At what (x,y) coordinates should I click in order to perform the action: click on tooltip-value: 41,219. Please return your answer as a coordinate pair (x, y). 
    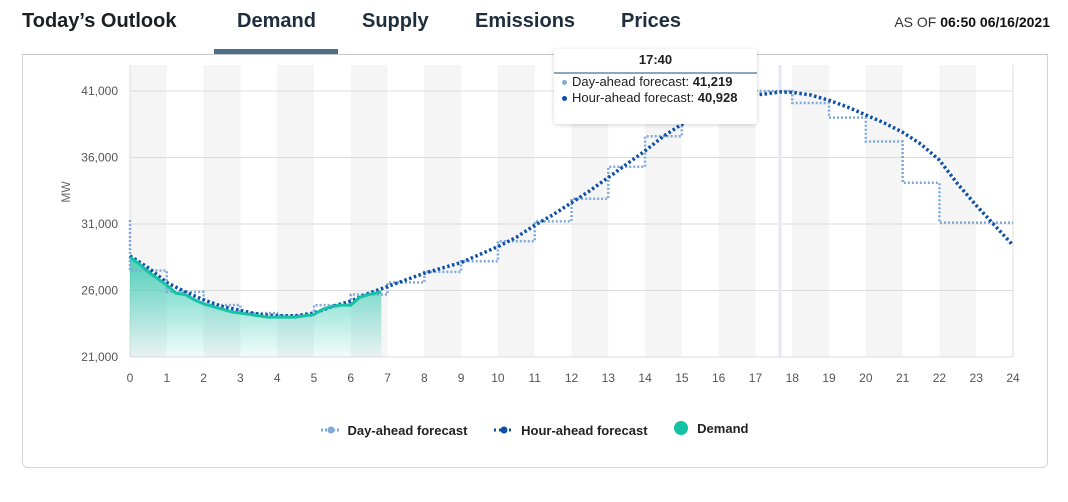
    Looking at the image, I should click on (712, 81).